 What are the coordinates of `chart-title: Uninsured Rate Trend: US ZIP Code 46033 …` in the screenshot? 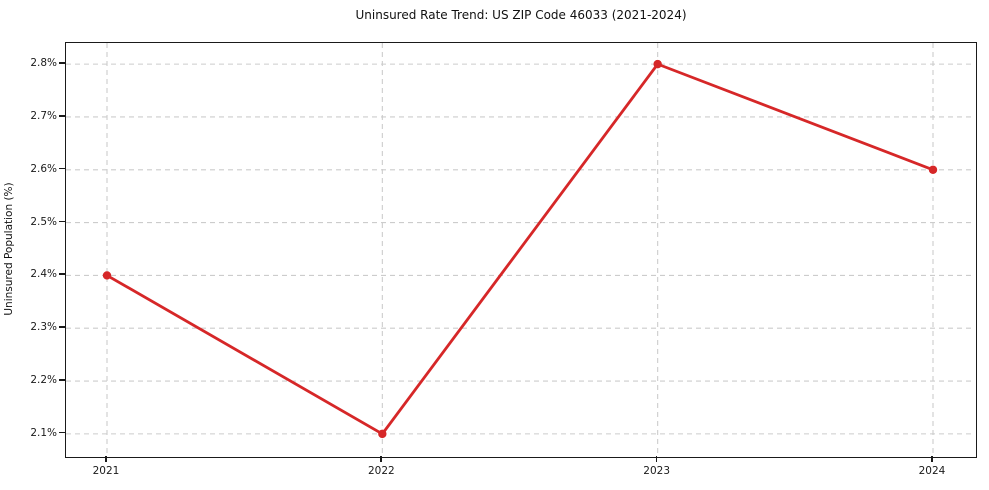 It's located at (521, 15).